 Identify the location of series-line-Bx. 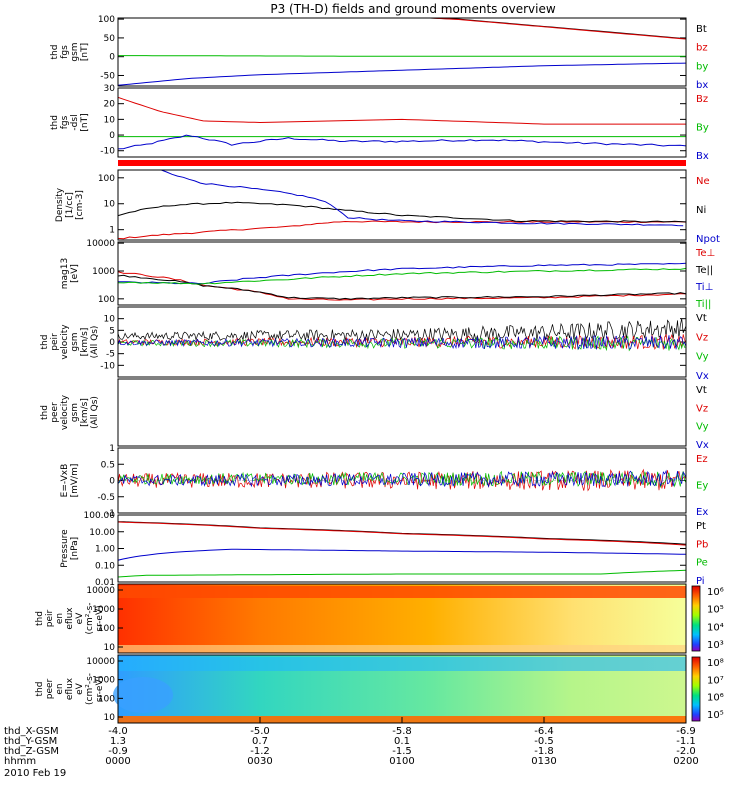
(402, 142).